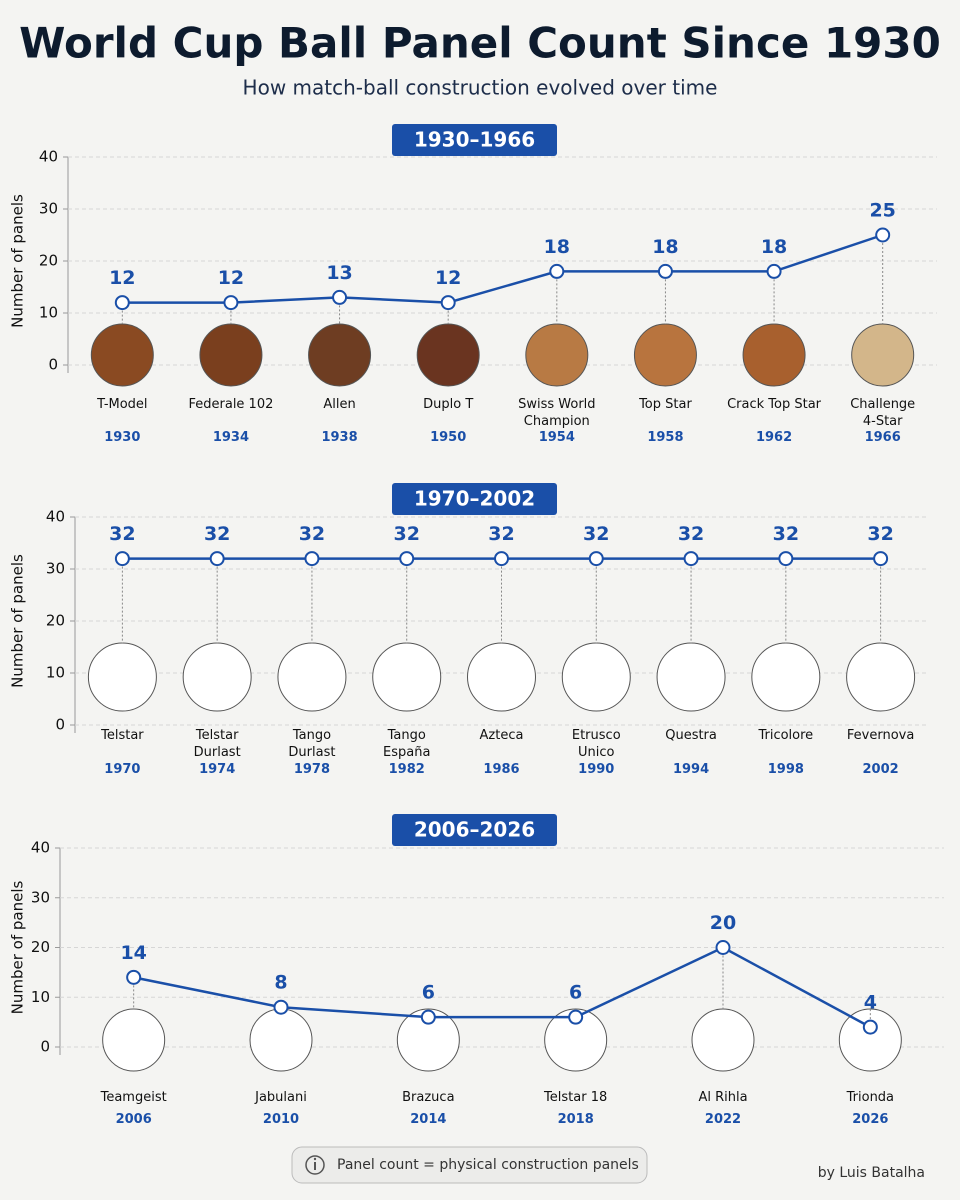 The width and height of the screenshot is (960, 1200). I want to click on ball-name: Tango Durlast, so click(312, 744).